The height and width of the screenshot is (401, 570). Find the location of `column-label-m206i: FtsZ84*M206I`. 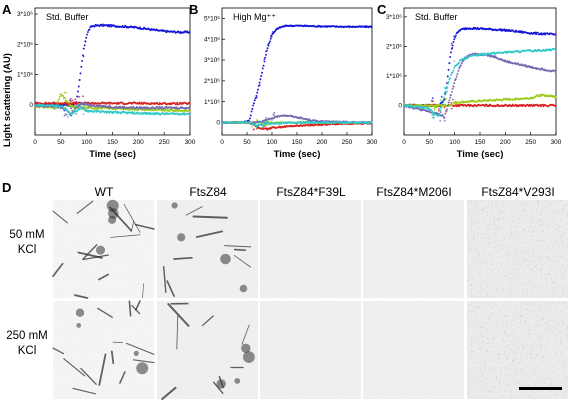

column-label-m206i: FtsZ84*M206I is located at coordinates (413, 192).